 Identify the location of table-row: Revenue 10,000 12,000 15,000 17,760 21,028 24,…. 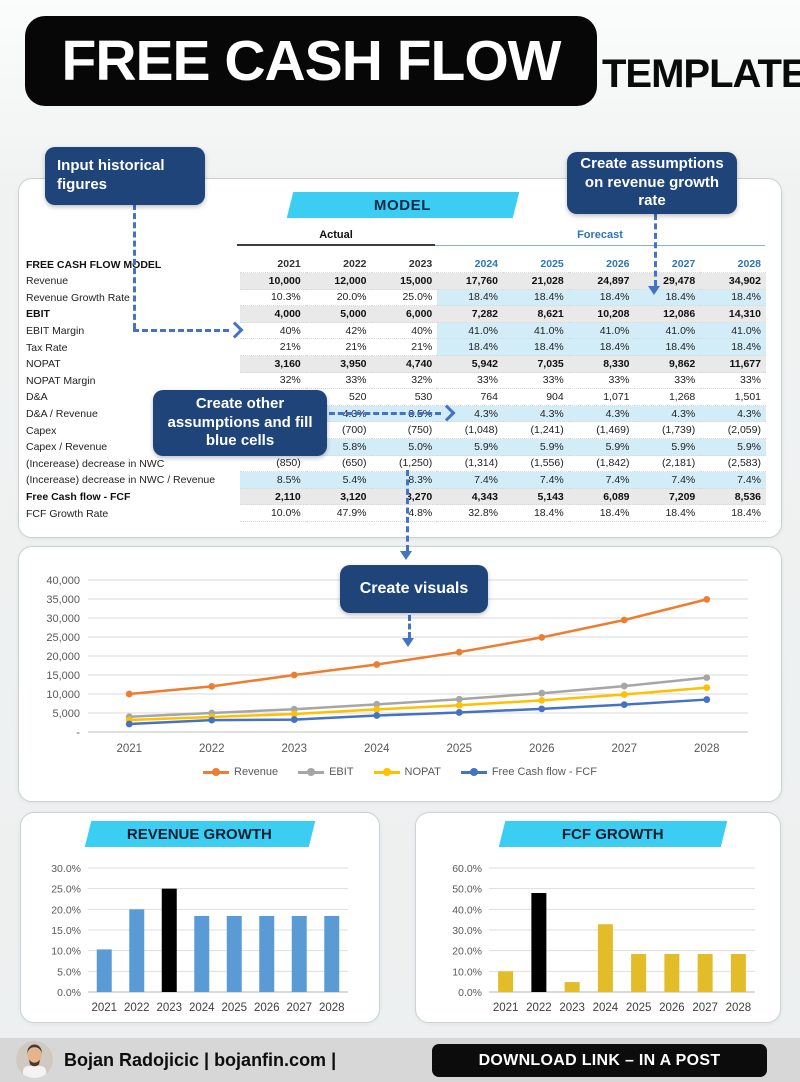
(395, 281).